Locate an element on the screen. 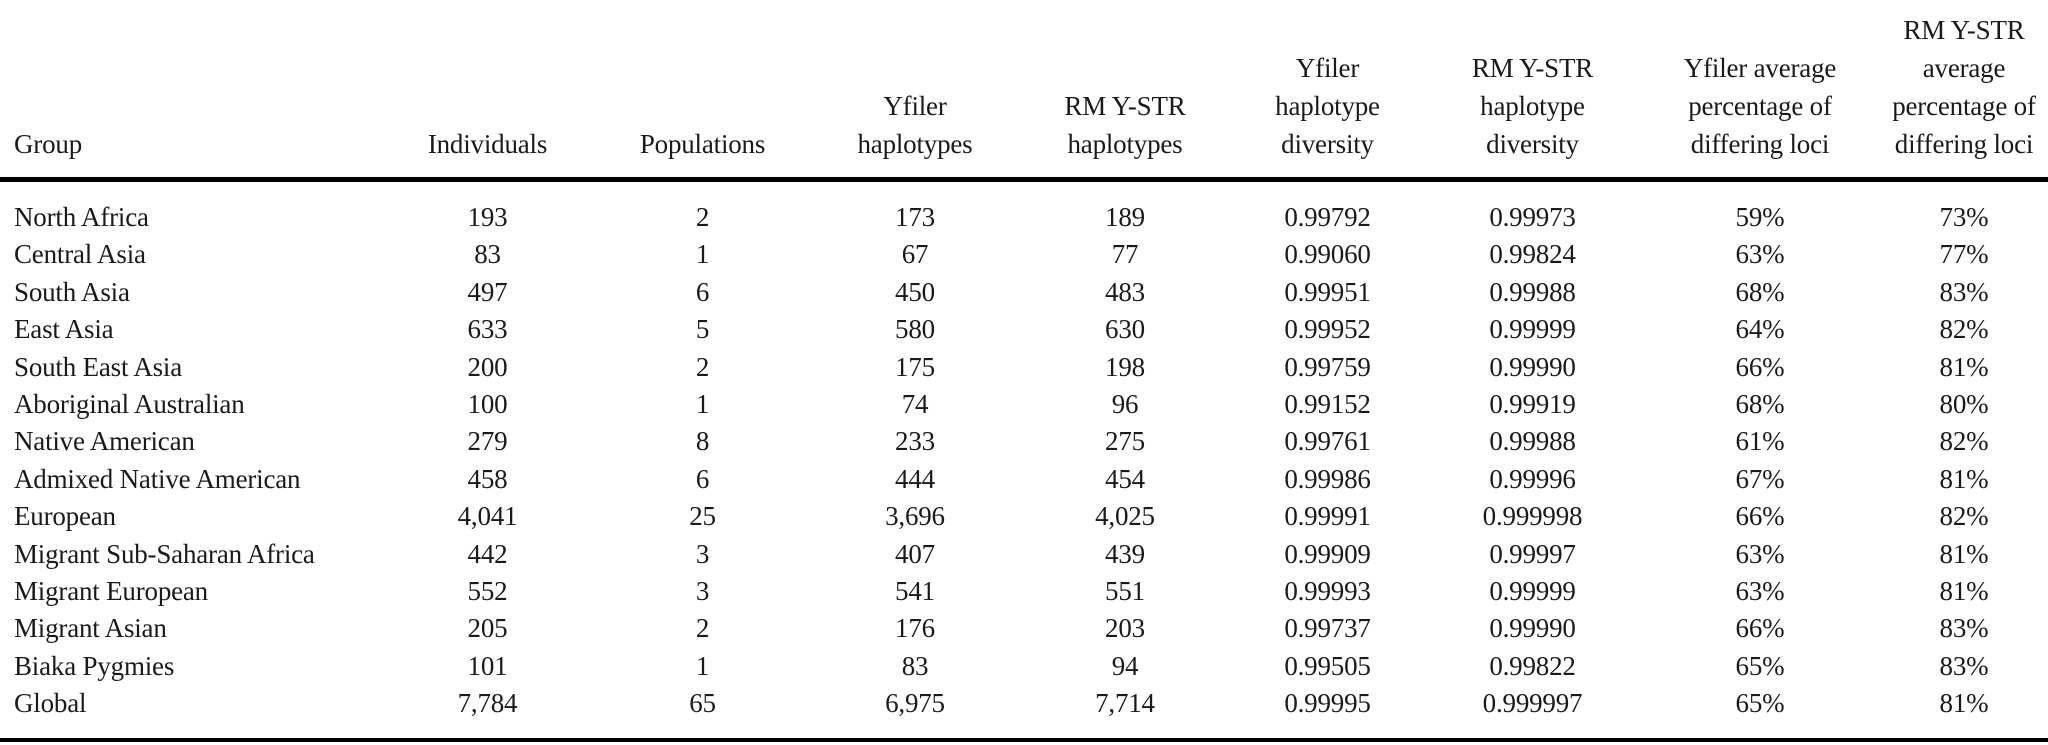 Image resolution: width=2048 pixels, height=745 pixels. group-cell: South East Asia is located at coordinates (98, 366).